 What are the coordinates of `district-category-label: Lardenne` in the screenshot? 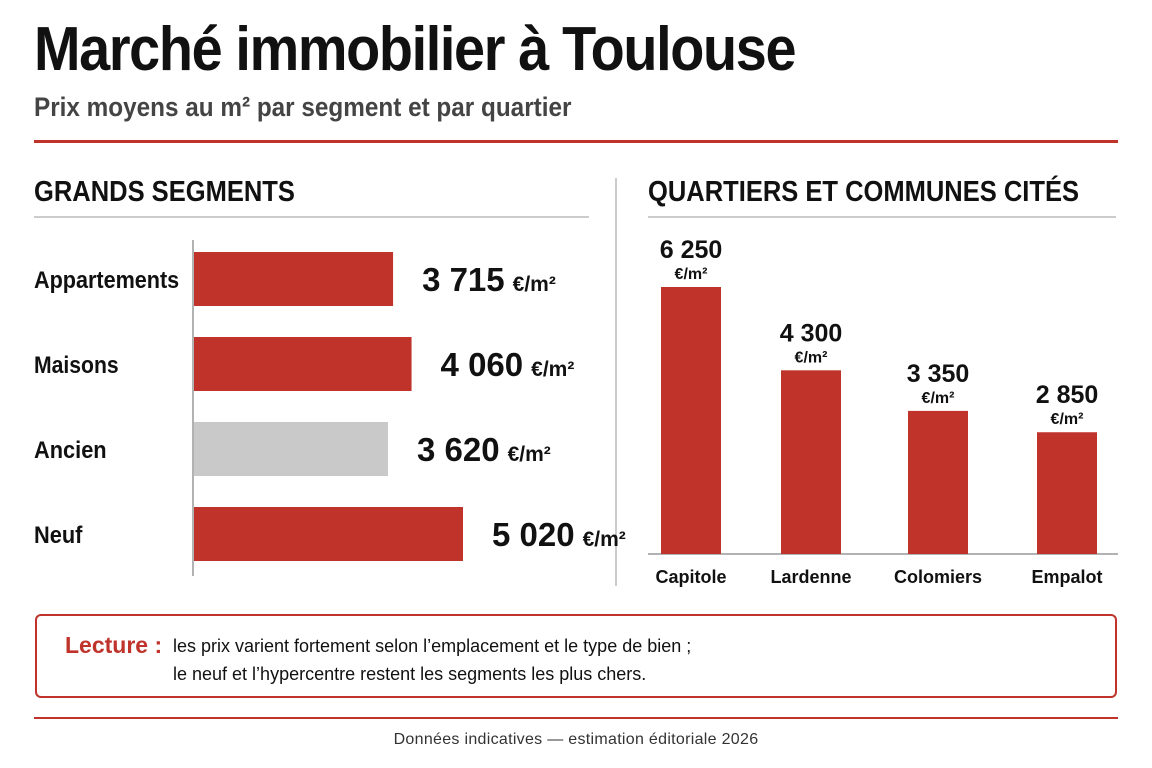 It's located at (810, 577).